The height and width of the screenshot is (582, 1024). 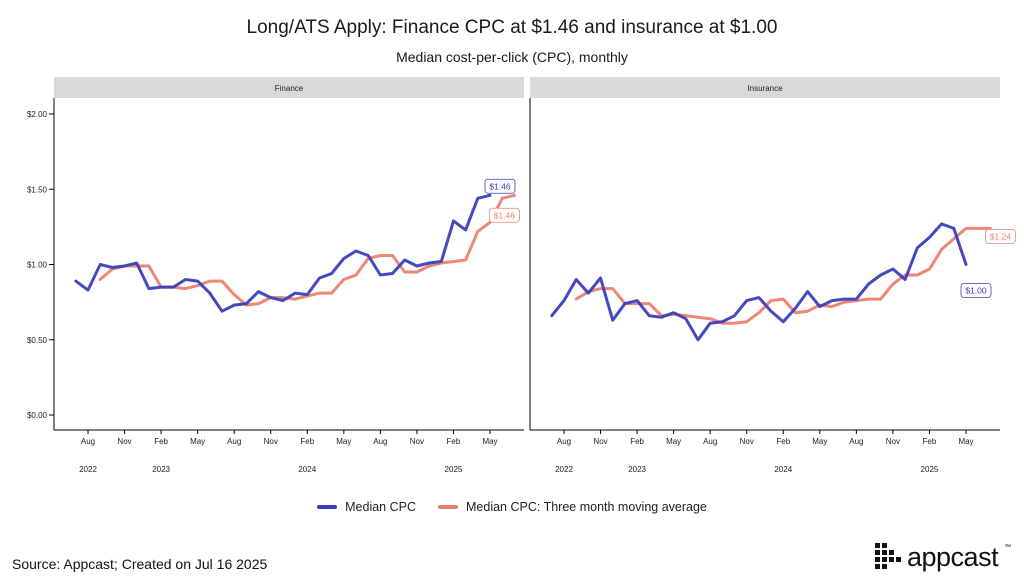 I want to click on legend-item-moving-average: Median CPC: Three month moving average, so click(x=572, y=507).